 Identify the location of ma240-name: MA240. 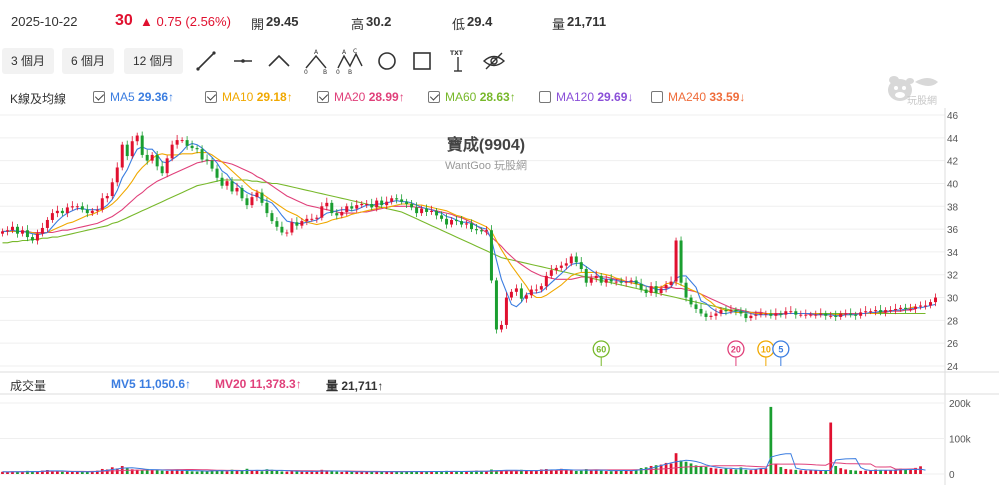
(687, 97).